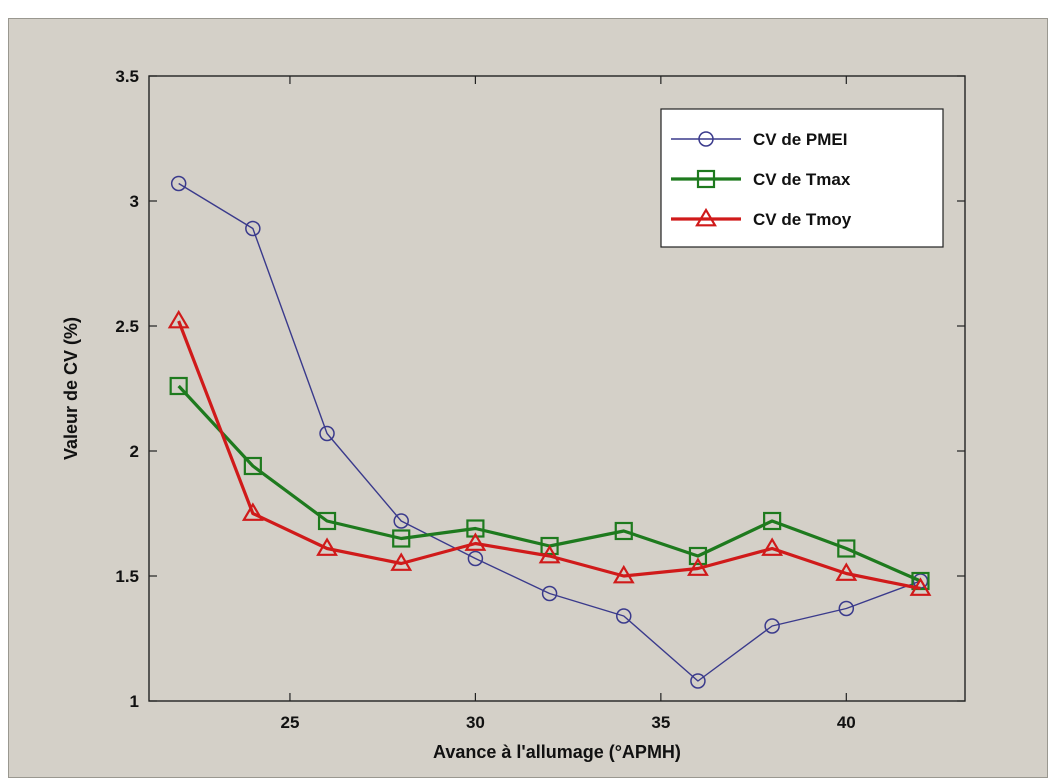 This screenshot has height=781, width=1055. What do you see at coordinates (800, 139) in the screenshot?
I see `legend-label: CV de PMEI` at bounding box center [800, 139].